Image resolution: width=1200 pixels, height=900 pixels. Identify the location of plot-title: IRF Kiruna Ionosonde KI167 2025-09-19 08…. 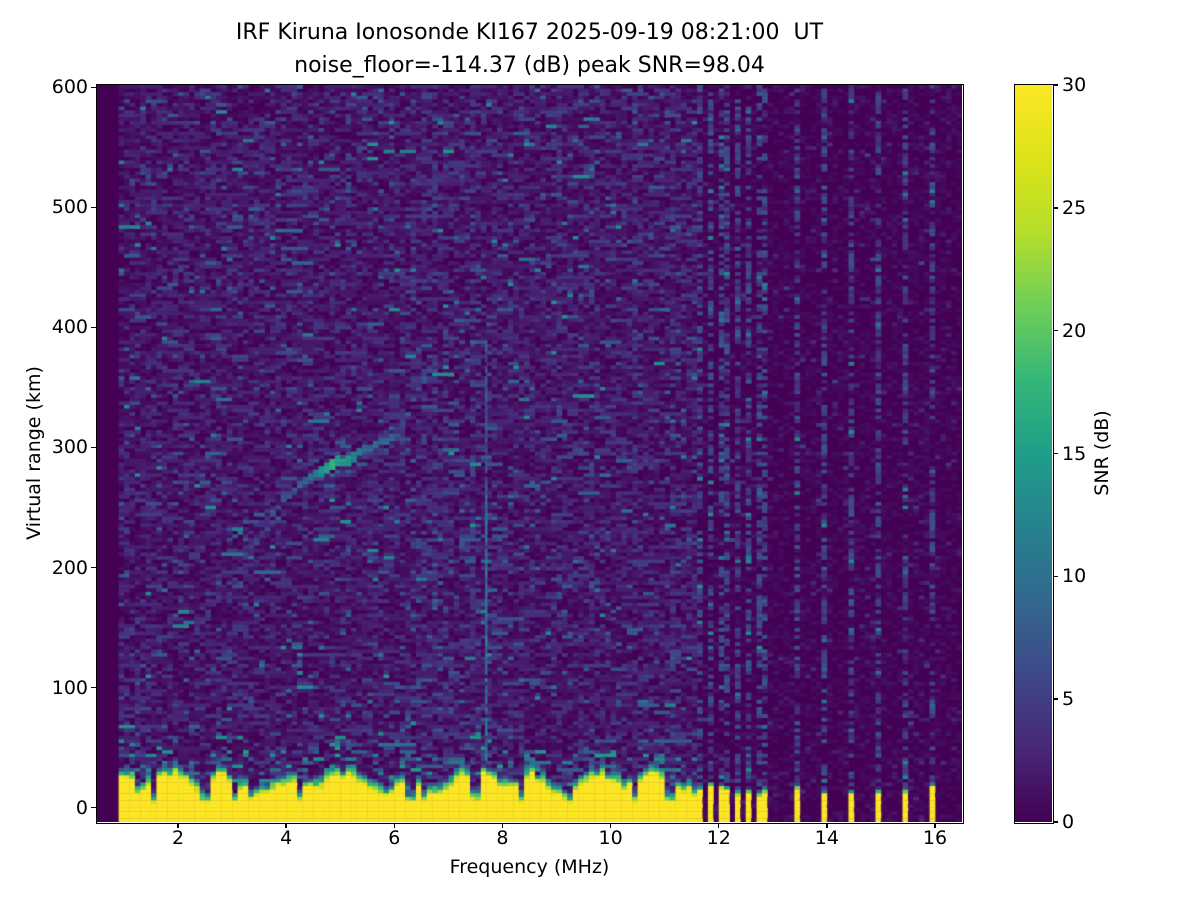
(529, 32).